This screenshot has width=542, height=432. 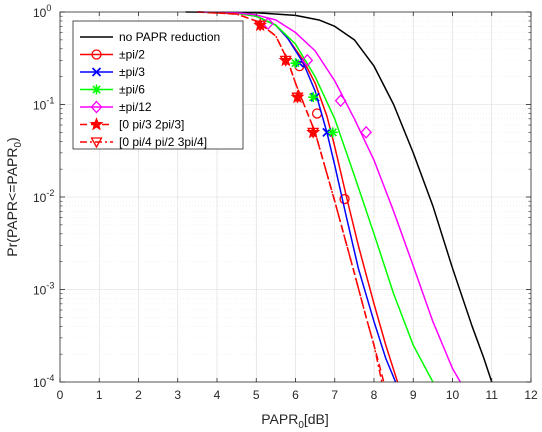 I want to click on legend-label: ±pi/12, so click(x=135, y=107).